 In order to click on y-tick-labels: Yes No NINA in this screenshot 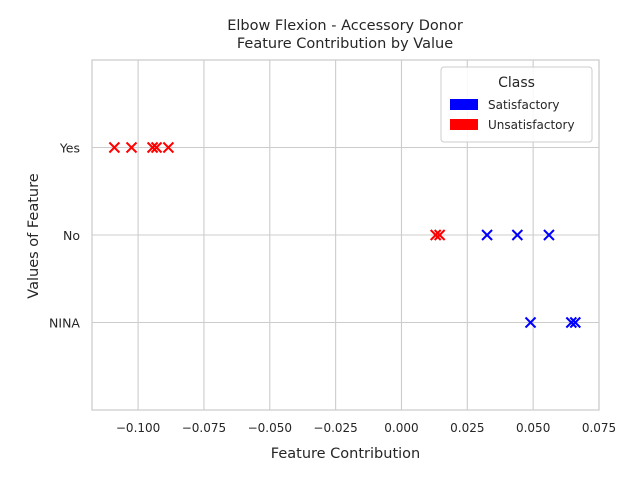, I will do `click(64, 236)`.